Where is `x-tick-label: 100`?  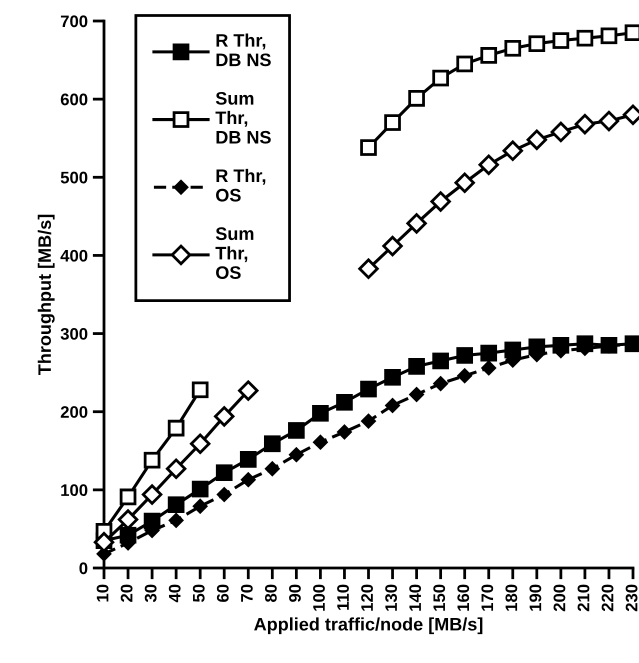
x-tick-label: 100 is located at coordinates (319, 597).